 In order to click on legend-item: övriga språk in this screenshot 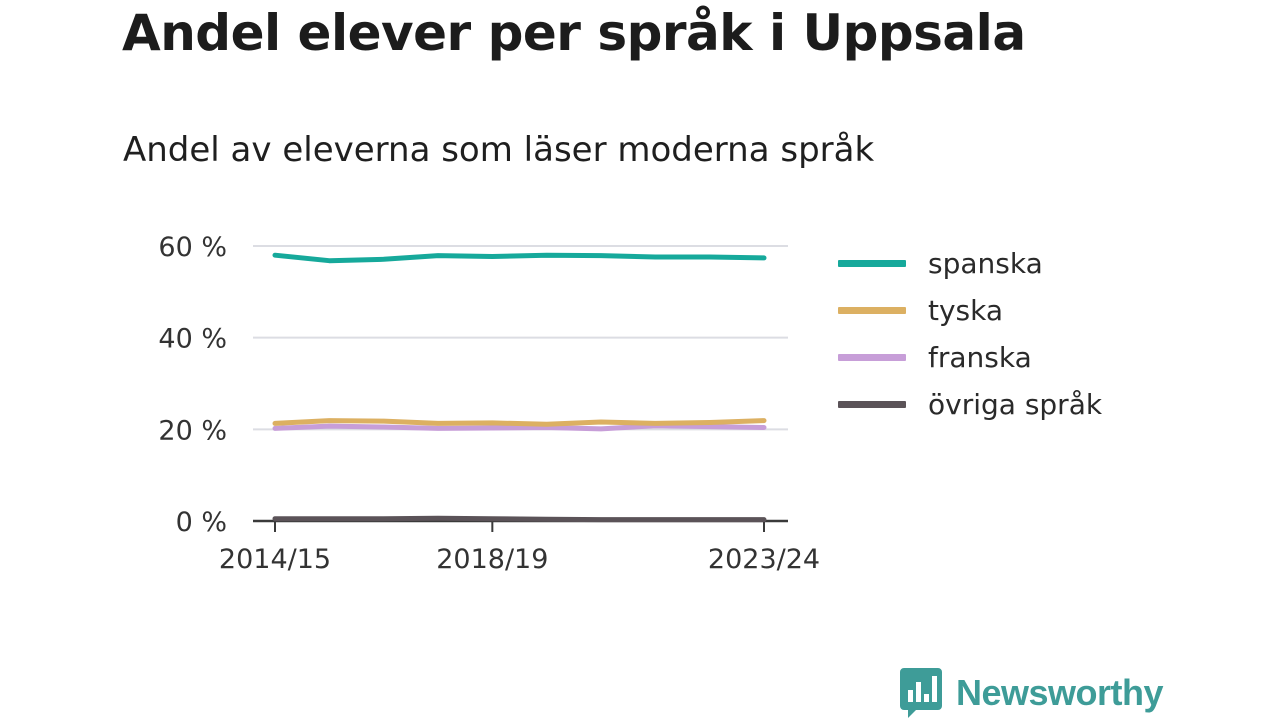, I will do `click(970, 404)`.